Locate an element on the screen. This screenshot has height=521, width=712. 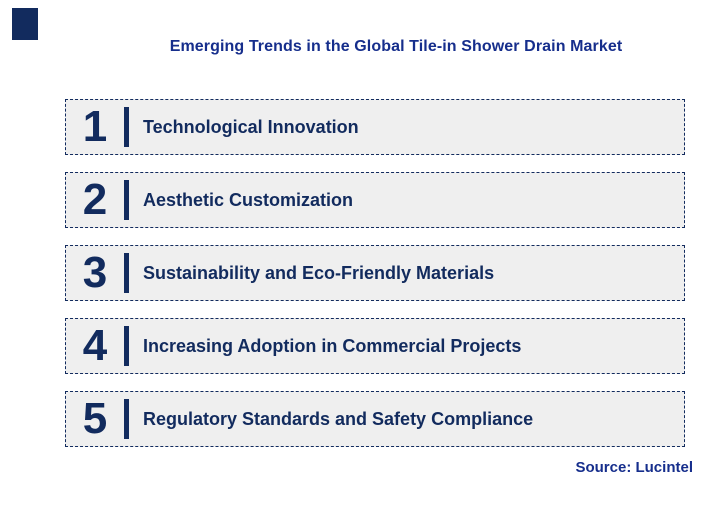
trend-number: 2 is located at coordinates (95, 199).